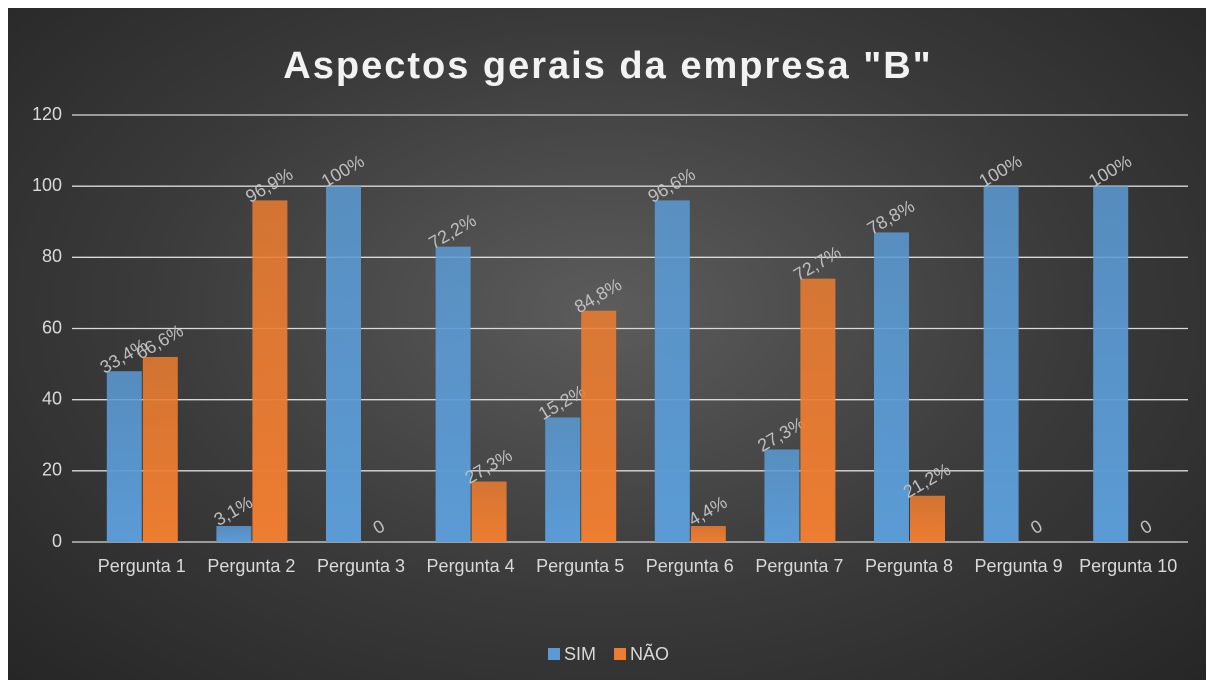 The image size is (1216, 686). Describe the element at coordinates (361, 566) in the screenshot. I see `x-tick-label: Pergunta 3` at that location.